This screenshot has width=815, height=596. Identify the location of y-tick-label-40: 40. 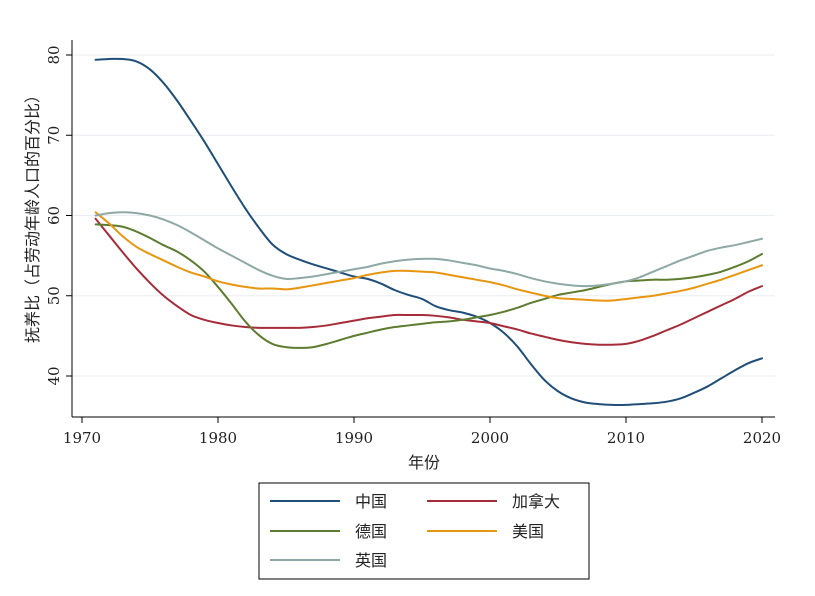
(54, 375).